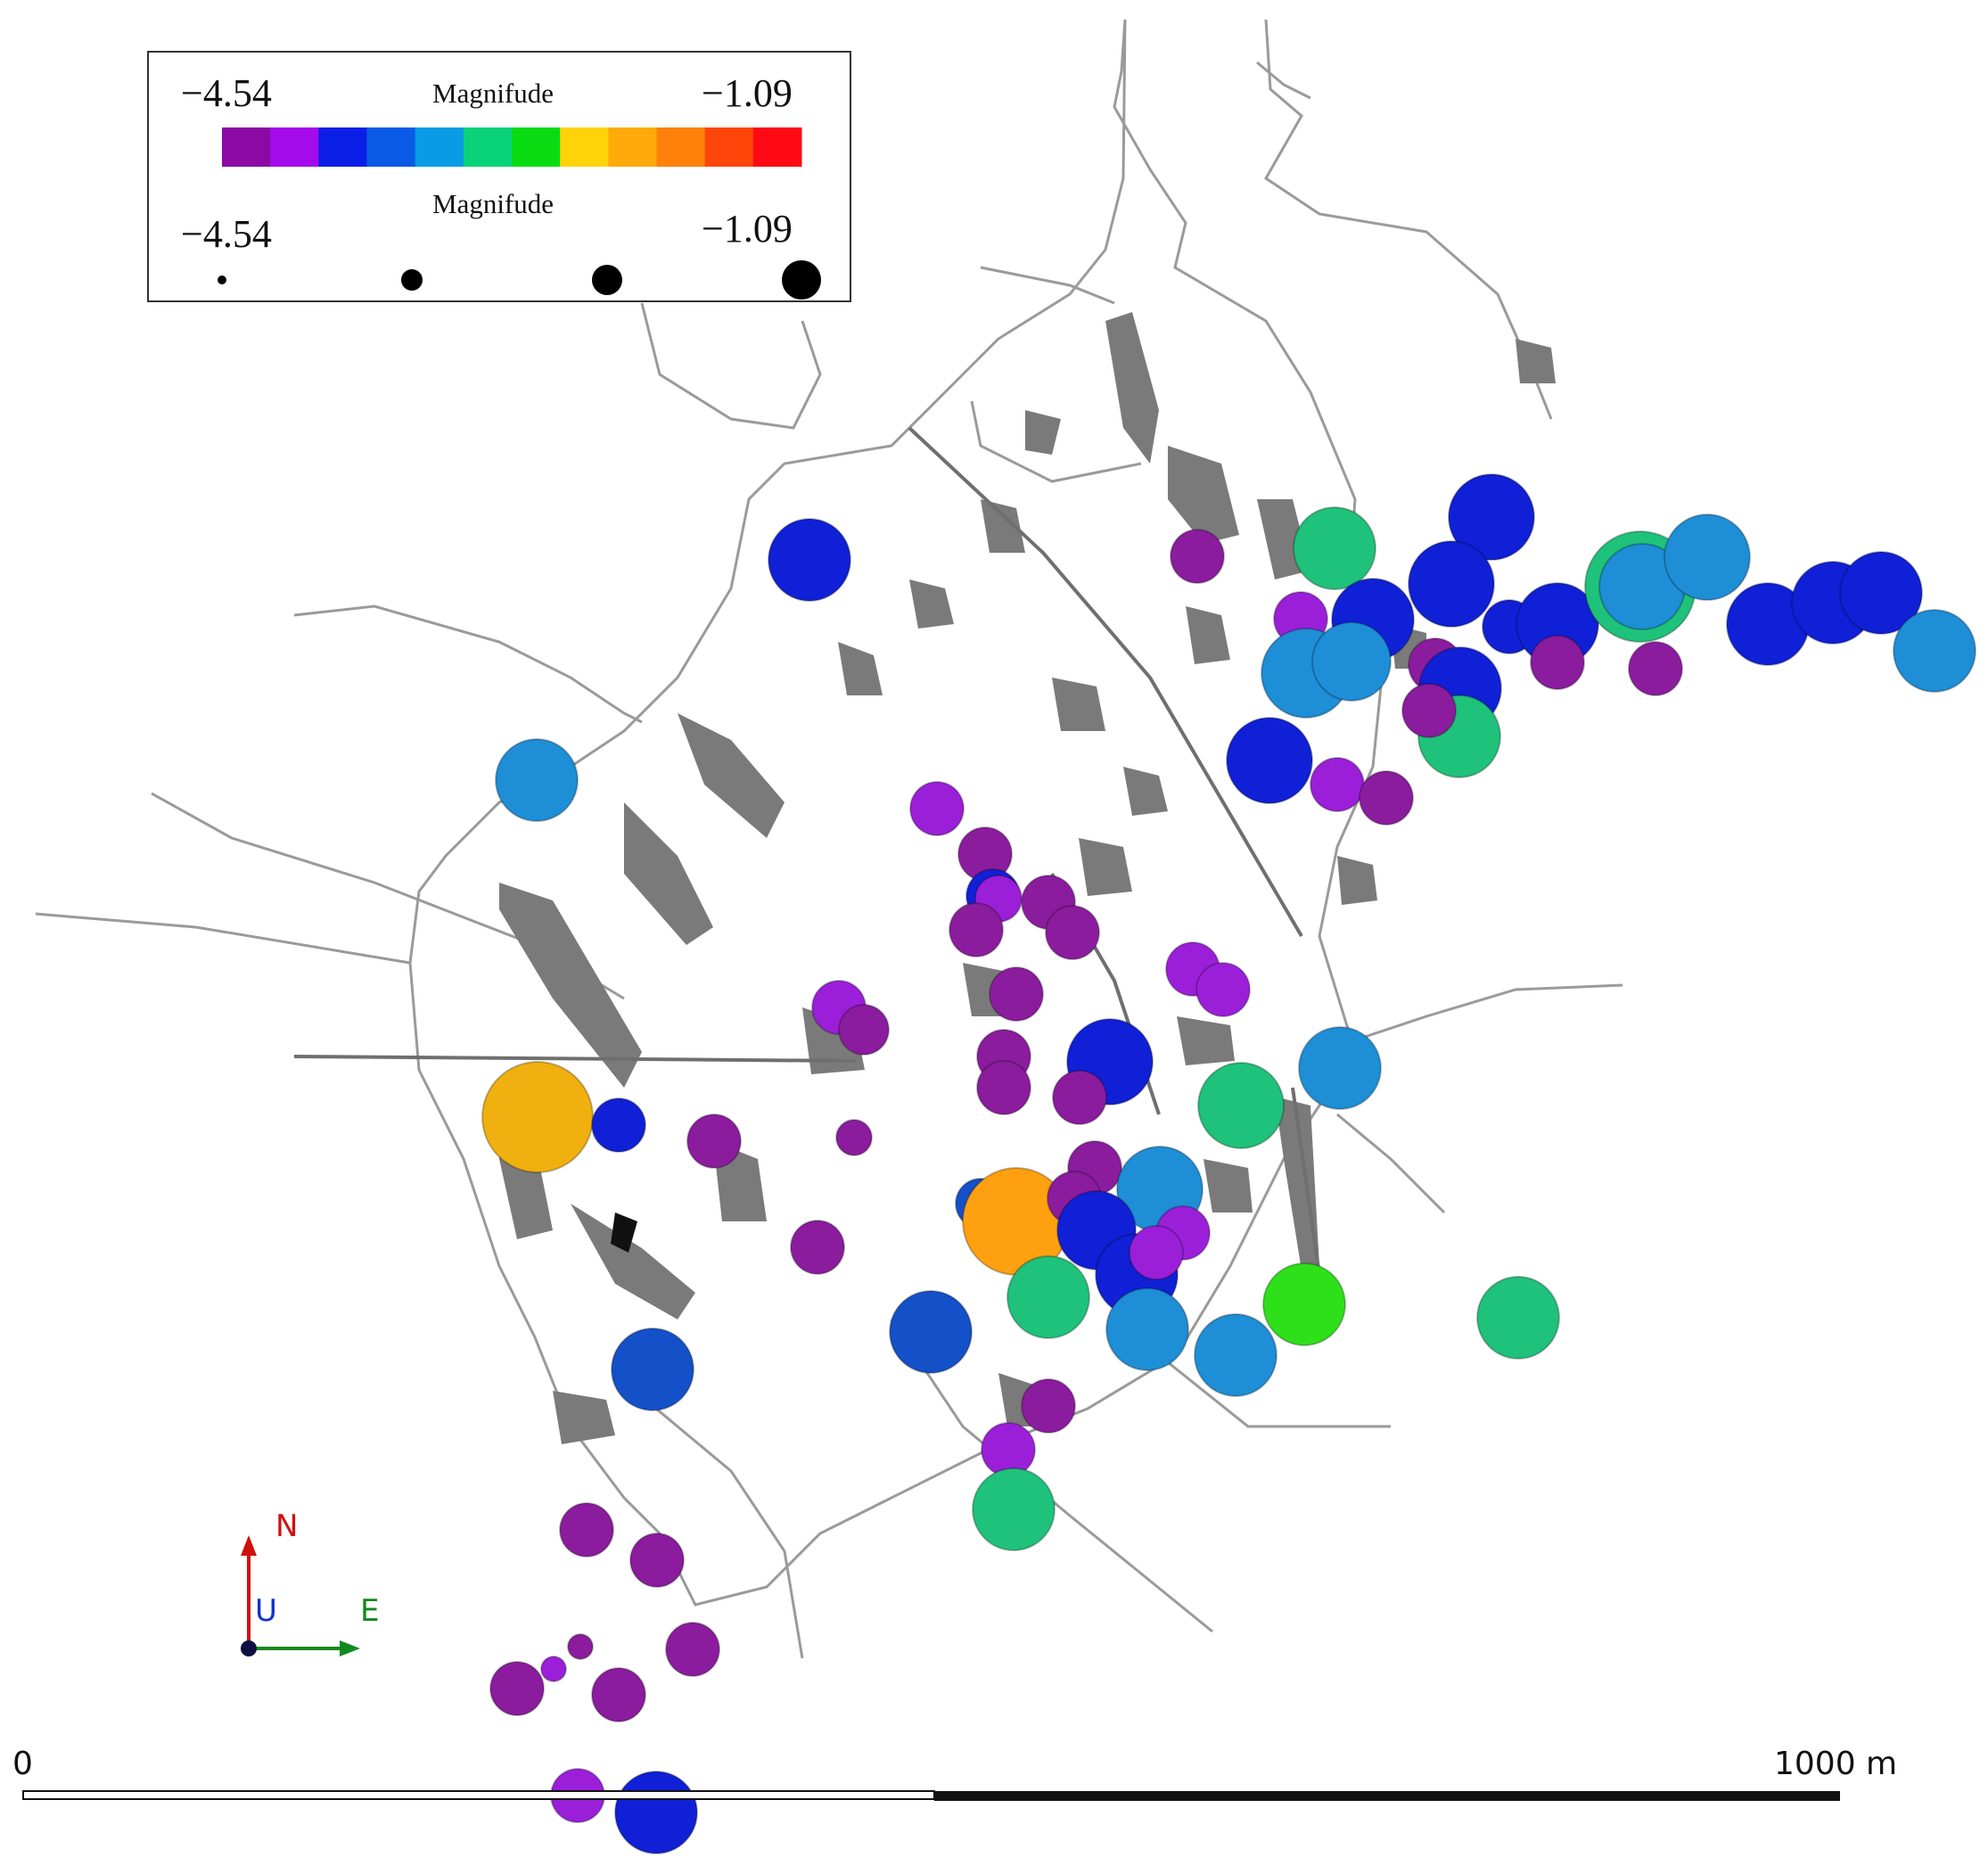 The width and height of the screenshot is (1988, 1874). I want to click on legend-swatches, so click(519, 213).